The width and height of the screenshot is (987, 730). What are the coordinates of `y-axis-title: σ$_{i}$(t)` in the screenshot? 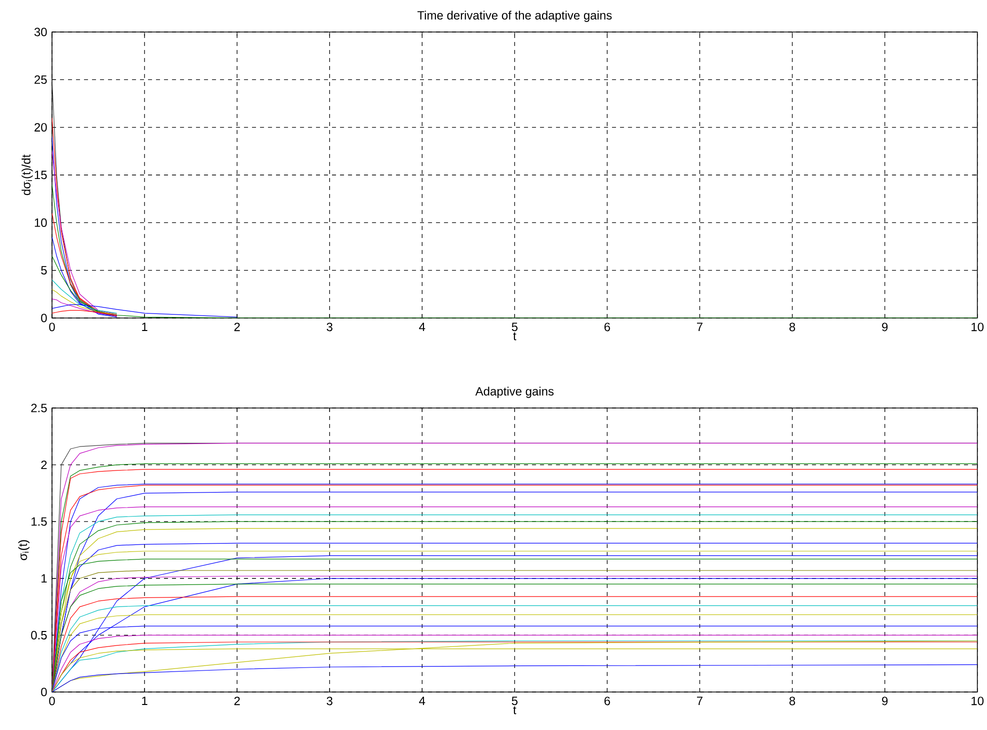 It's located at (24, 550).